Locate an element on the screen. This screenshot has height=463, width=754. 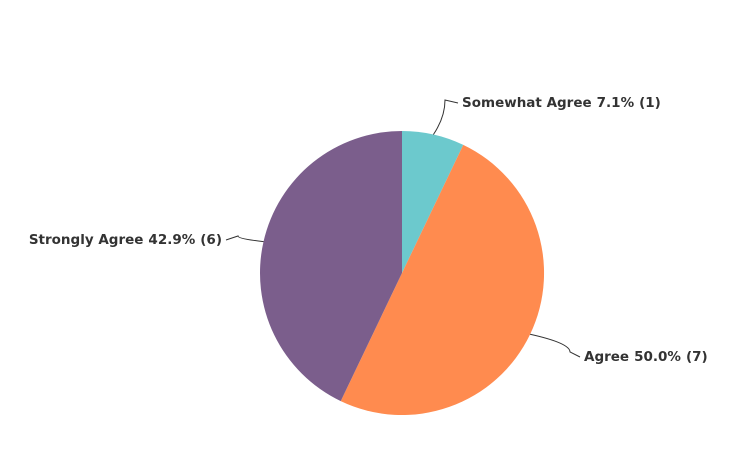
count-label: (6) is located at coordinates (211, 240).